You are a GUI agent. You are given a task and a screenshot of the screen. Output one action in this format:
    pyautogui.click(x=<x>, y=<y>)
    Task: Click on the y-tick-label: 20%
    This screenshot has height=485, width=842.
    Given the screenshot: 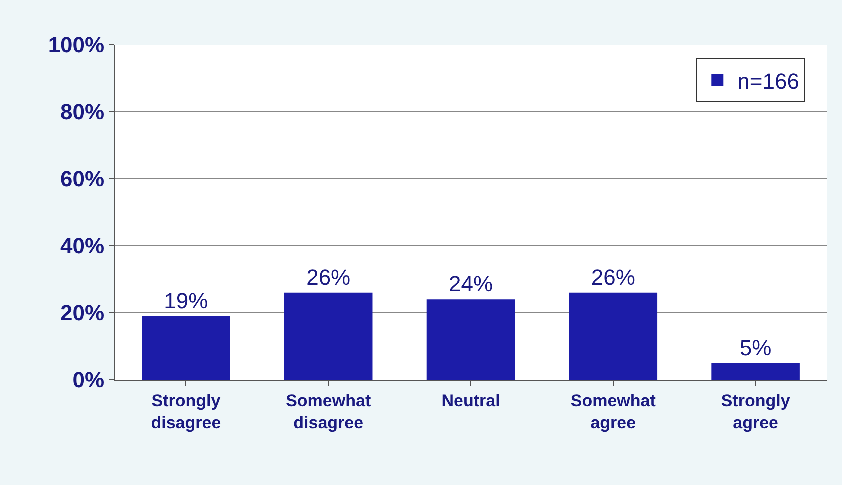 What is the action you would take?
    pyautogui.click(x=82, y=313)
    